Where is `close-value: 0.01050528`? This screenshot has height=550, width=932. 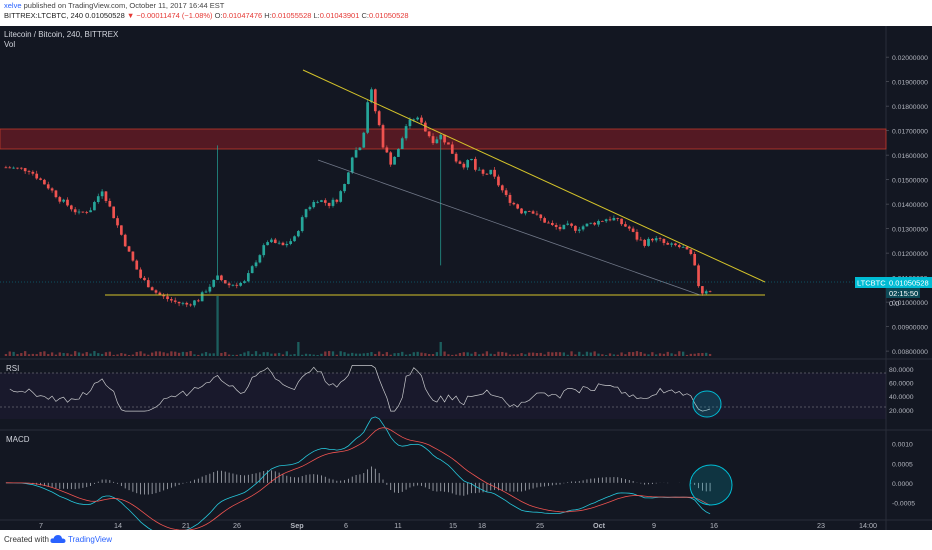 close-value: 0.01050528 is located at coordinates (388, 15).